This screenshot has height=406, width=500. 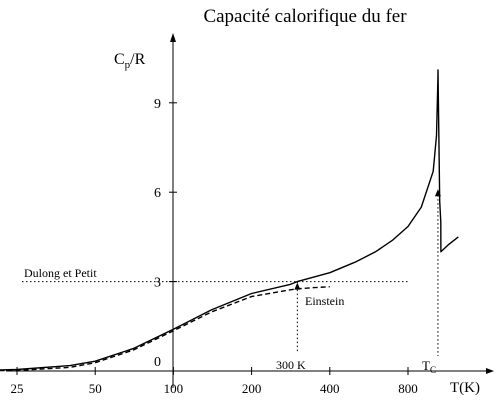 I want to click on x-axis-label: T(K), so click(x=465, y=388).